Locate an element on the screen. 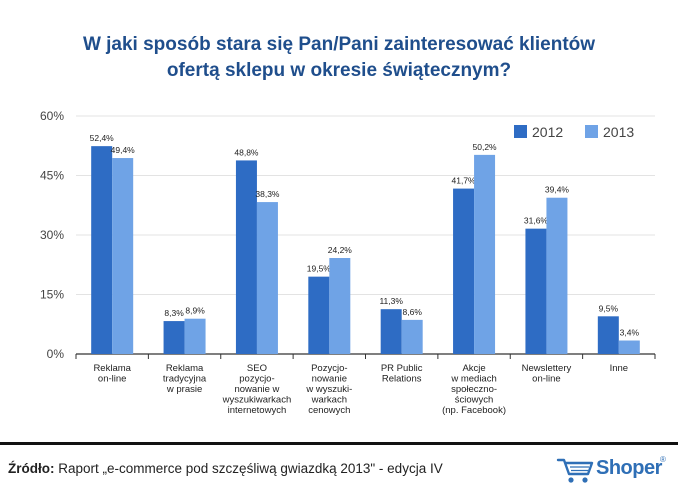 Image resolution: width=678 pixels, height=490 pixels. category-label: warkach is located at coordinates (329, 400).